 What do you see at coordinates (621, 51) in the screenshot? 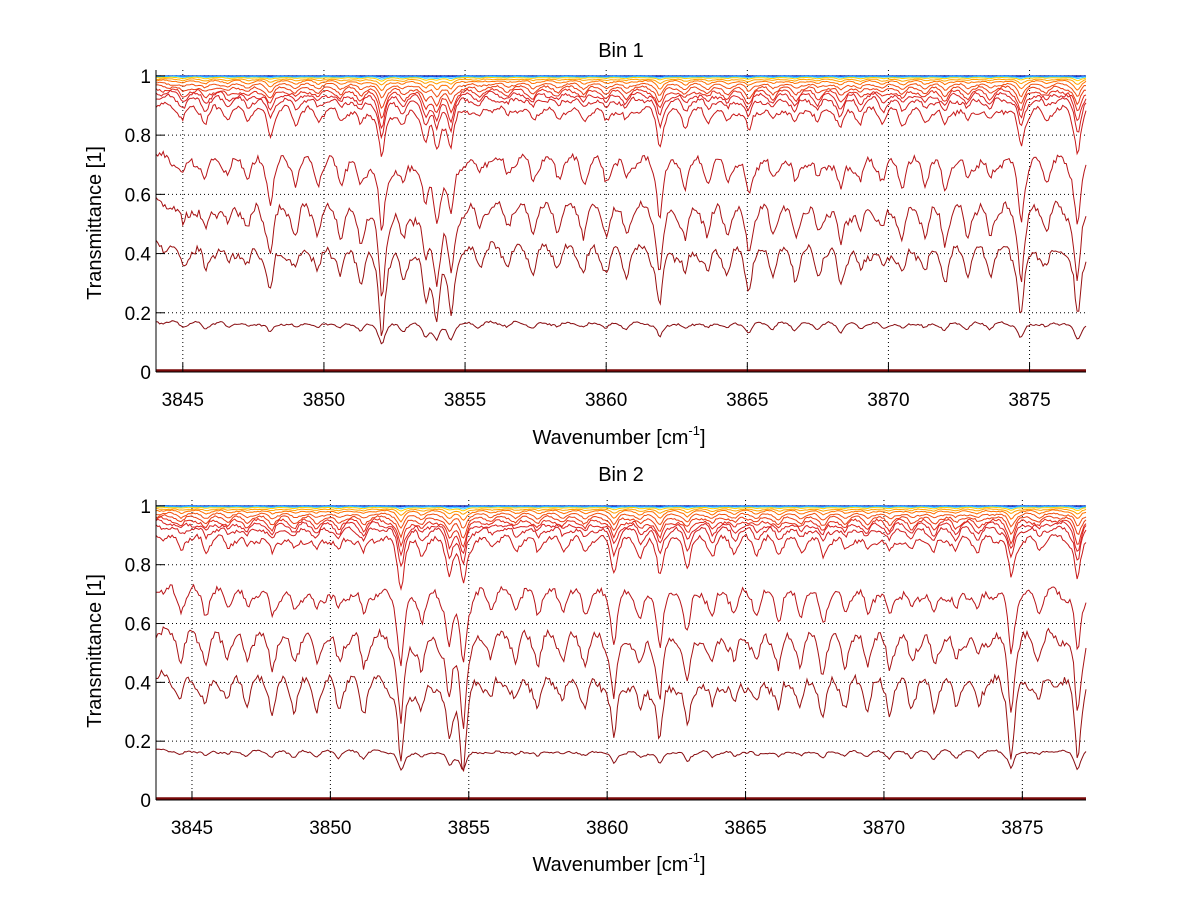
I see `plot-title: Bin 1` at bounding box center [621, 51].